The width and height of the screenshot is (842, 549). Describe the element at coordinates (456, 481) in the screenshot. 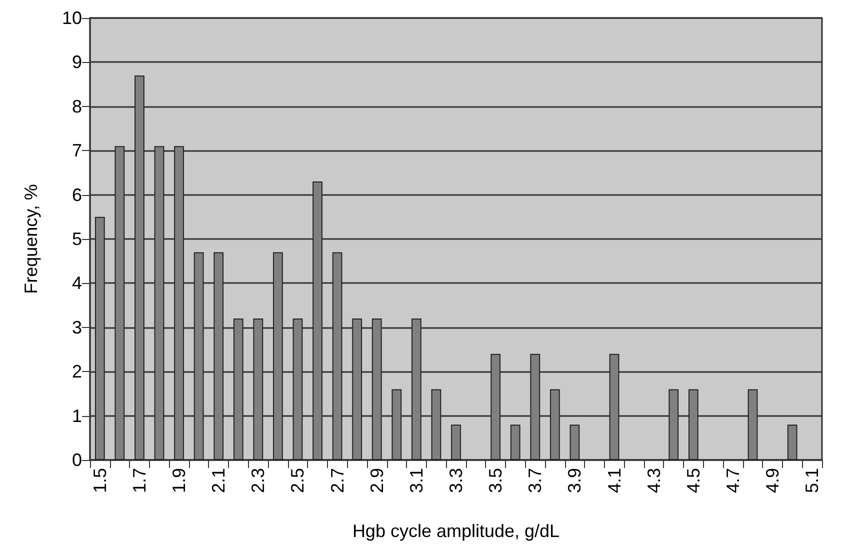

I see `x-tick-label: 3.3` at that location.